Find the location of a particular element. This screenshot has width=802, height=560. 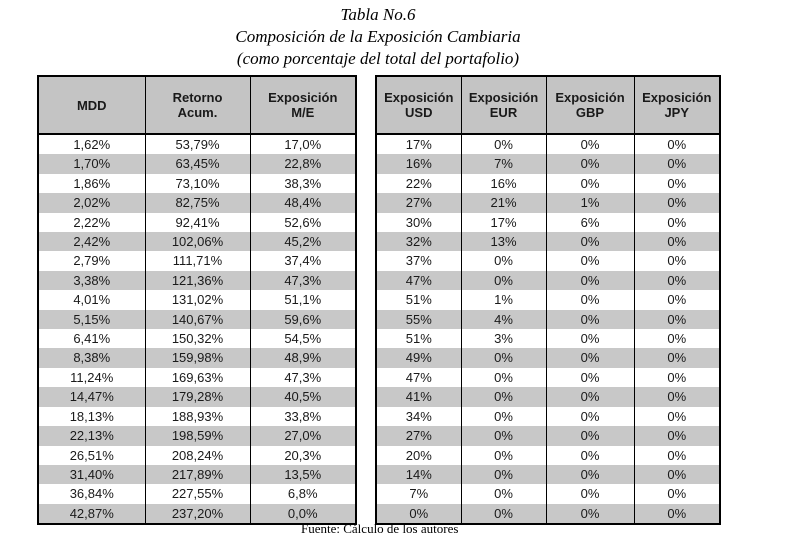

table-row: 1,86% 73,10% 38,3% is located at coordinates (197, 183).